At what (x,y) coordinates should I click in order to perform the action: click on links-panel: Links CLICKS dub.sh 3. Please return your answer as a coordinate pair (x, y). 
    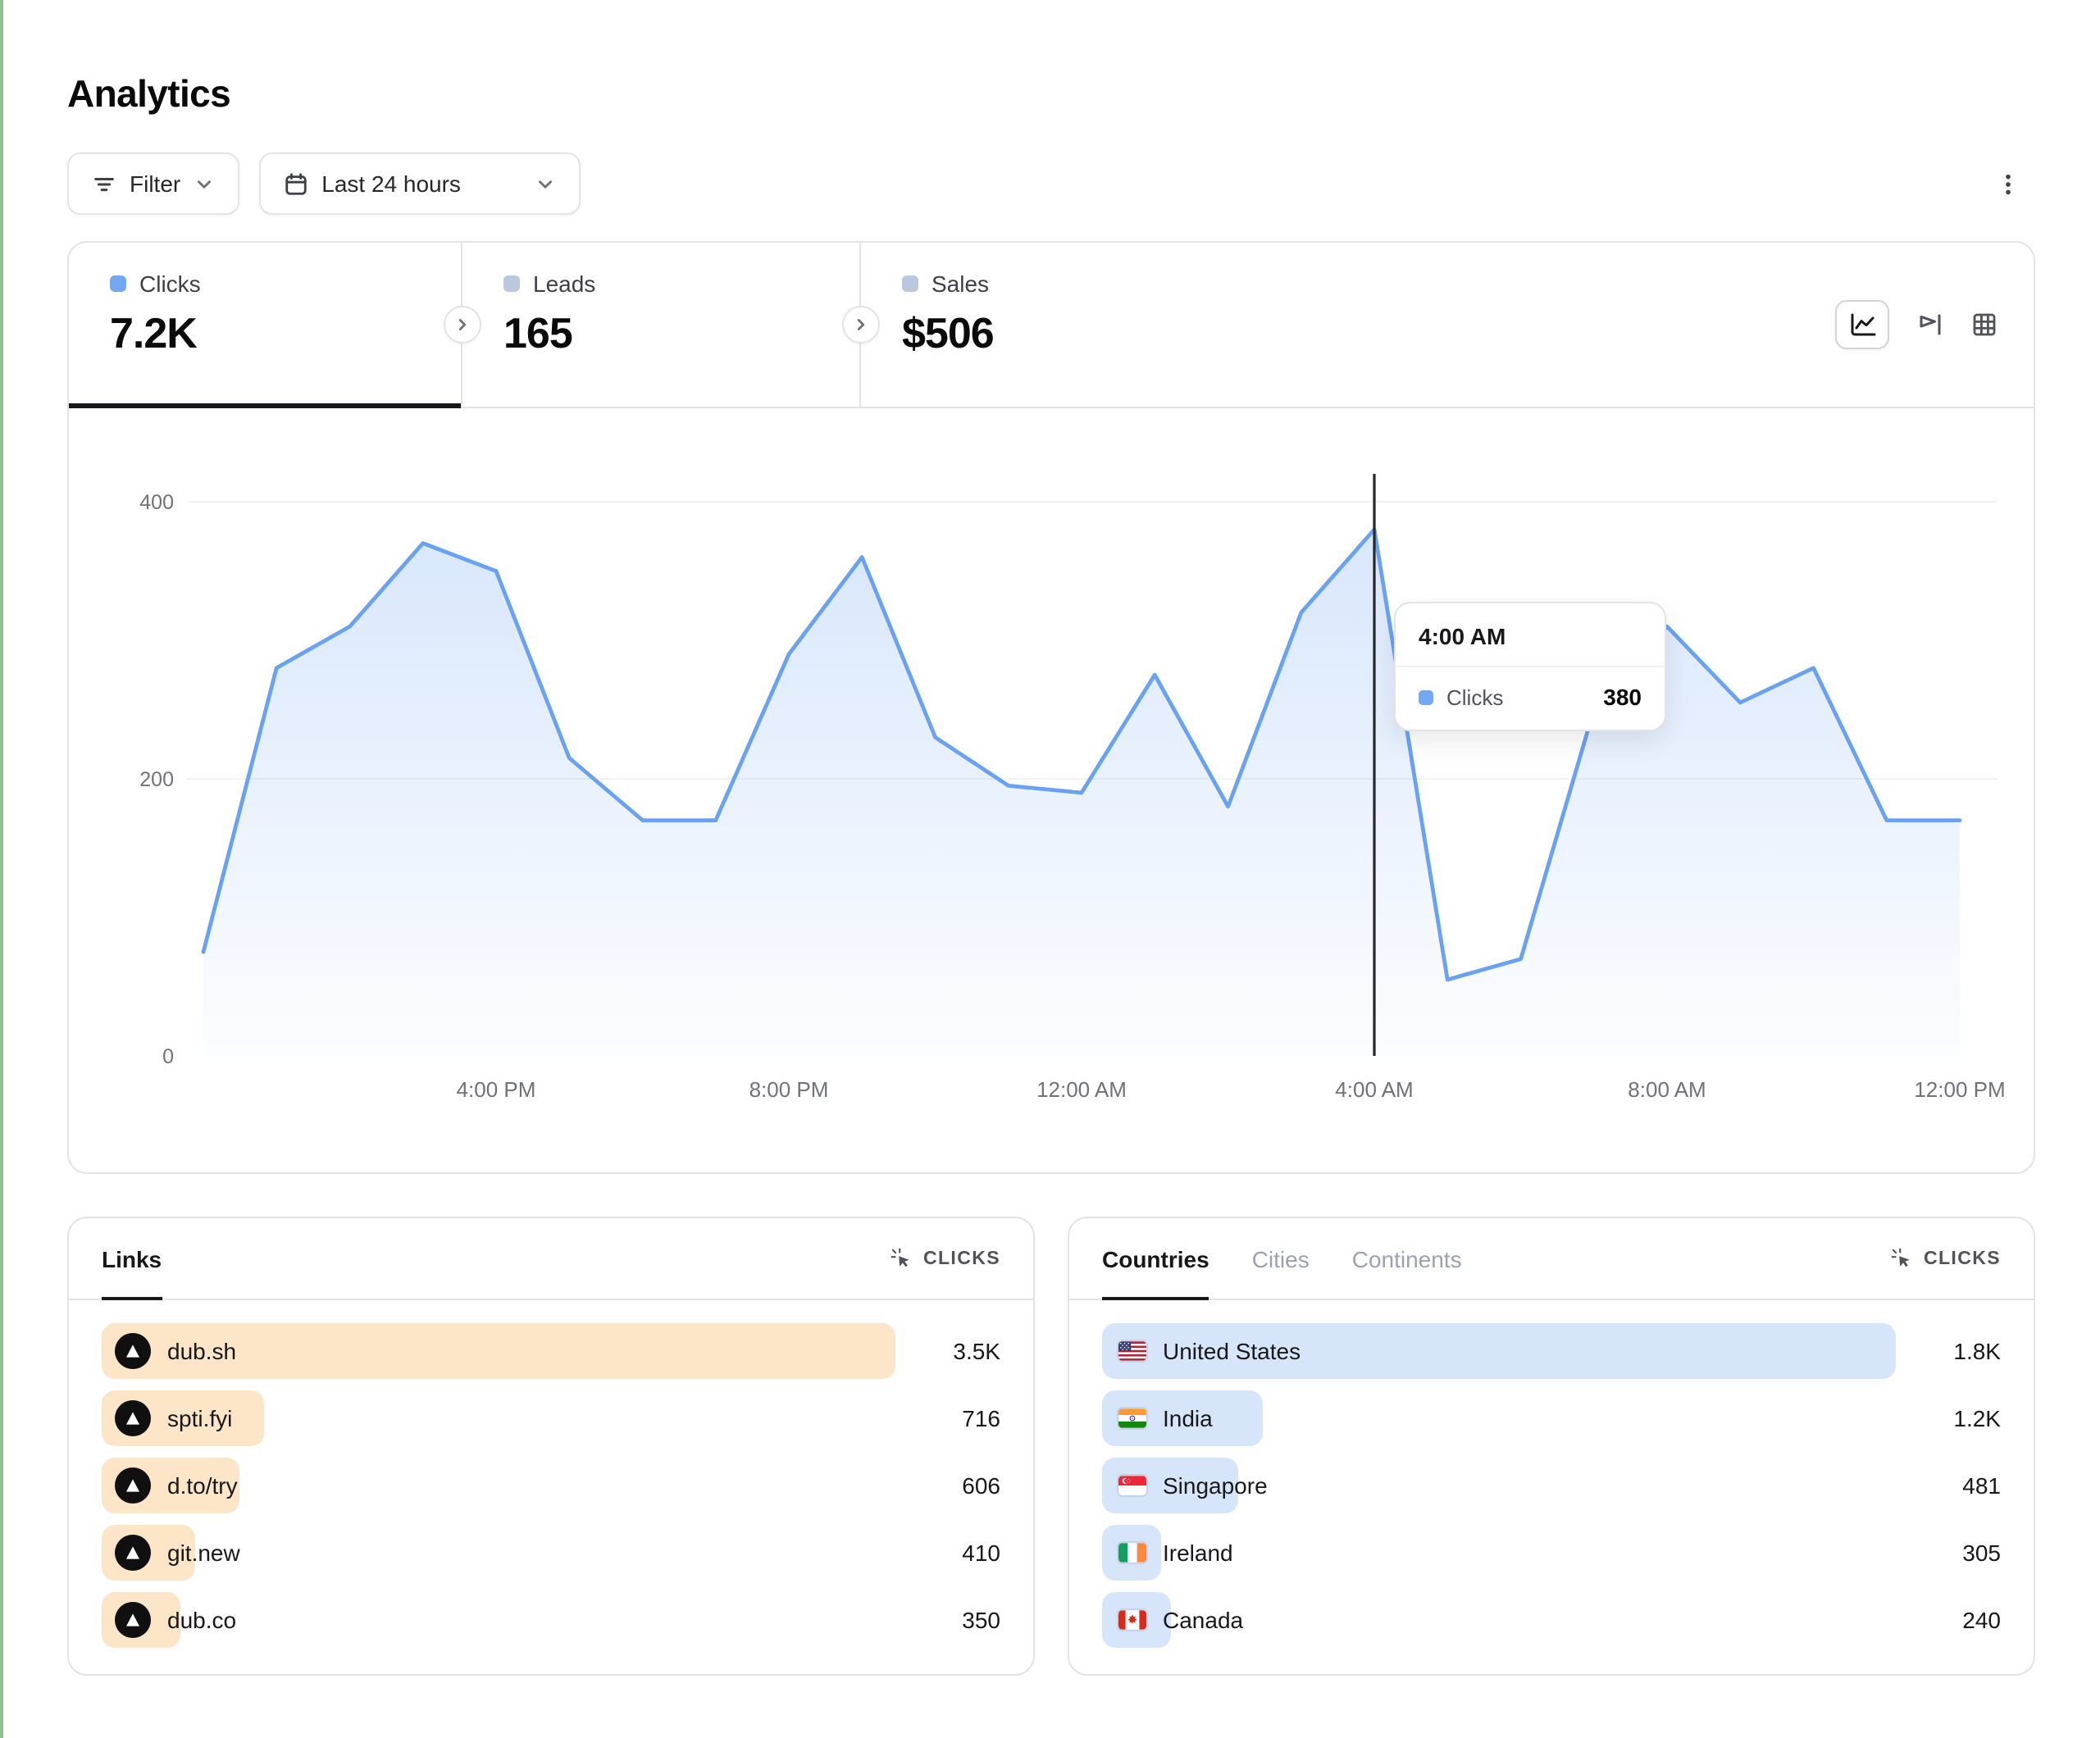
    Looking at the image, I should click on (551, 1446).